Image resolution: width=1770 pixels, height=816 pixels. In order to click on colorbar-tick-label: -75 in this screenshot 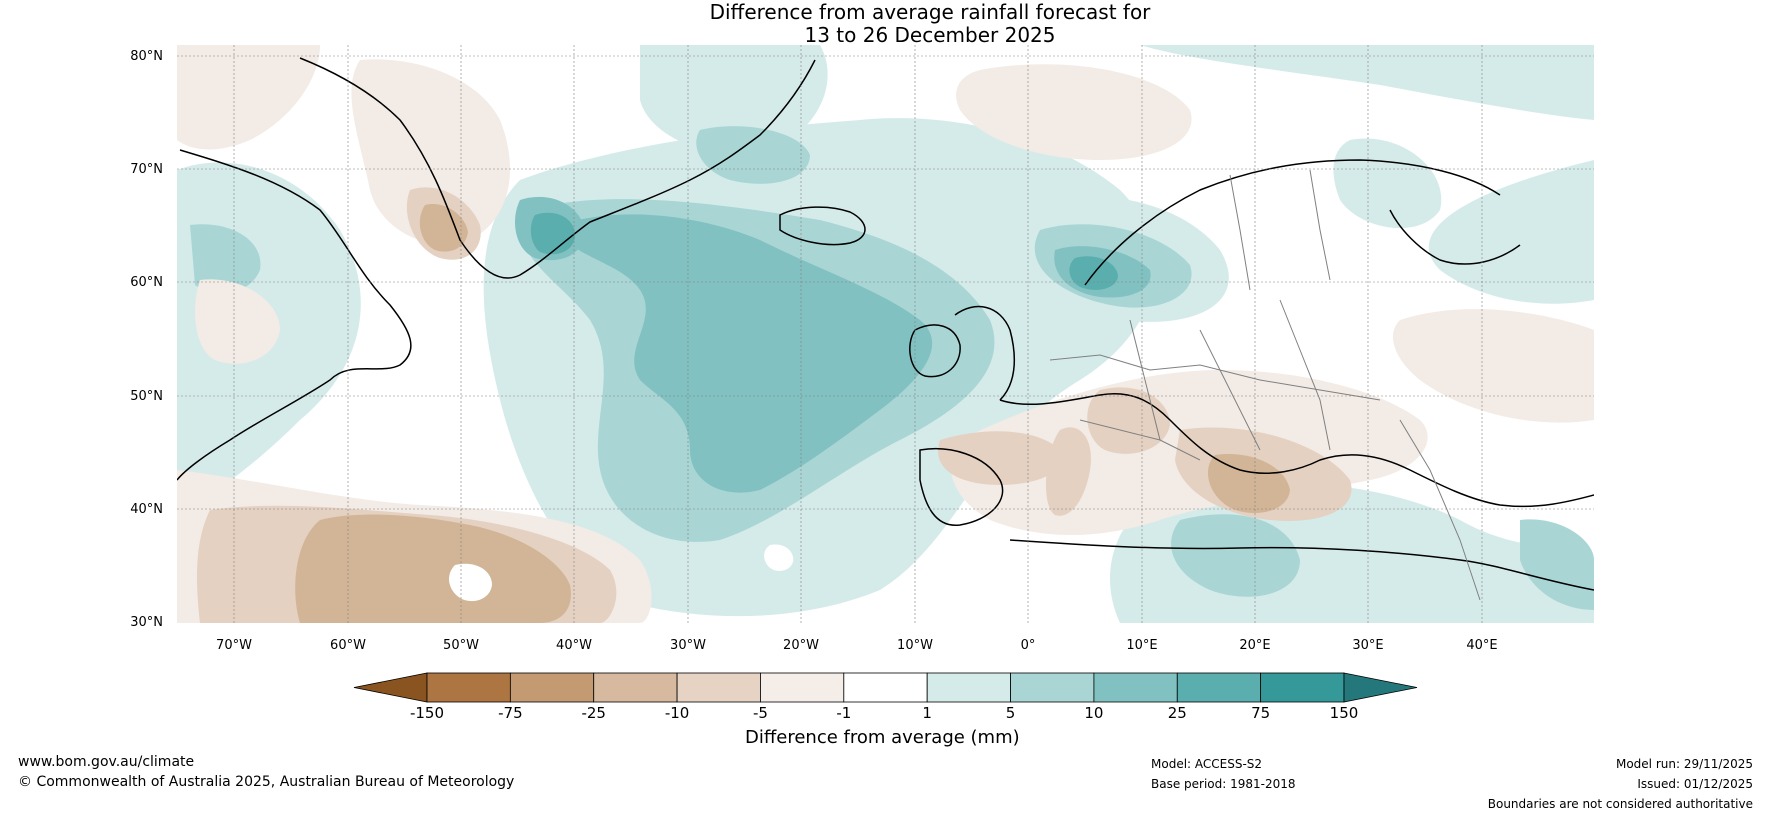, I will do `click(510, 713)`.